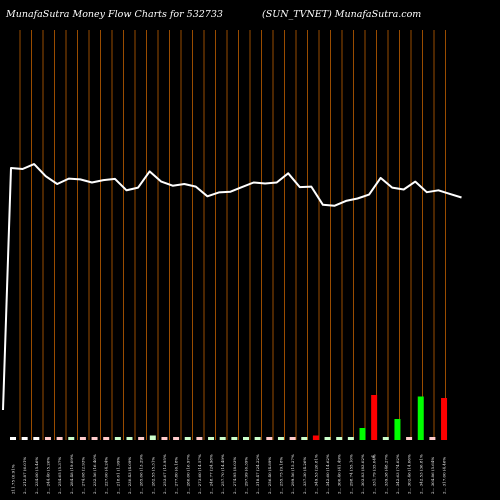 This screenshot has height=500, width=500. I want to click on x-tick-label: 2... 256.40 (4.89%, so click(269, 475).